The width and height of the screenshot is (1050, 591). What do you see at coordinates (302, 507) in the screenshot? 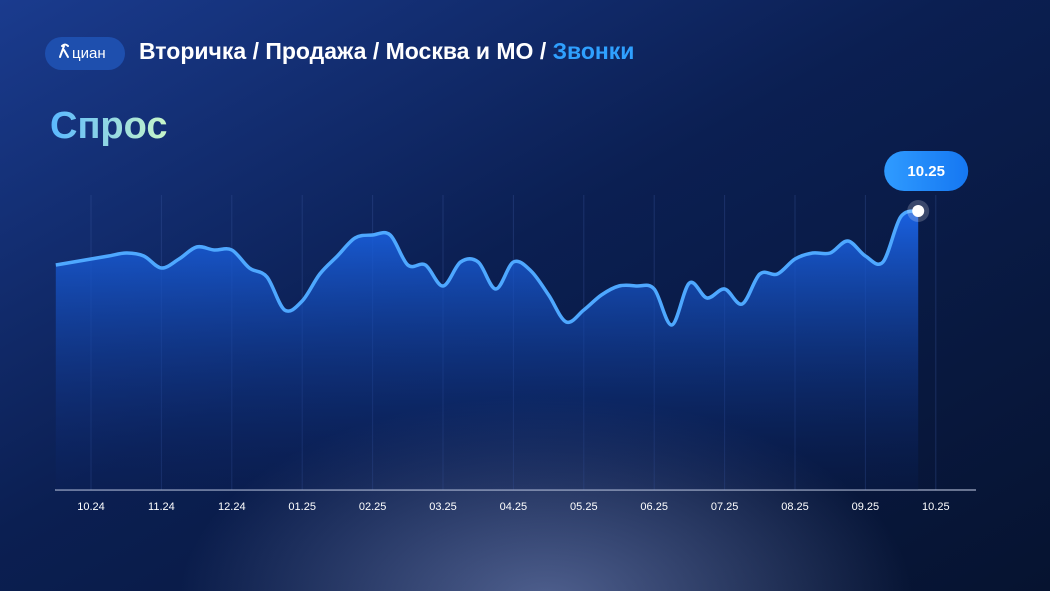
I see `x-tick-label: 01.25` at bounding box center [302, 507].